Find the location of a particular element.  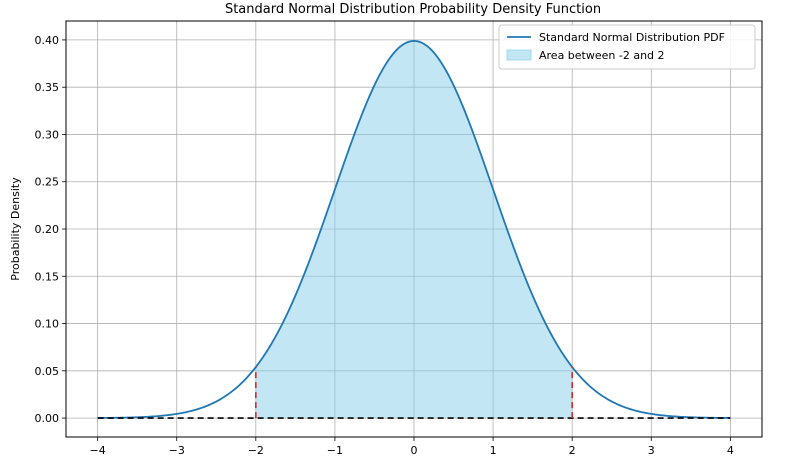

y-tick-label: 0.10 is located at coordinates (47, 324).